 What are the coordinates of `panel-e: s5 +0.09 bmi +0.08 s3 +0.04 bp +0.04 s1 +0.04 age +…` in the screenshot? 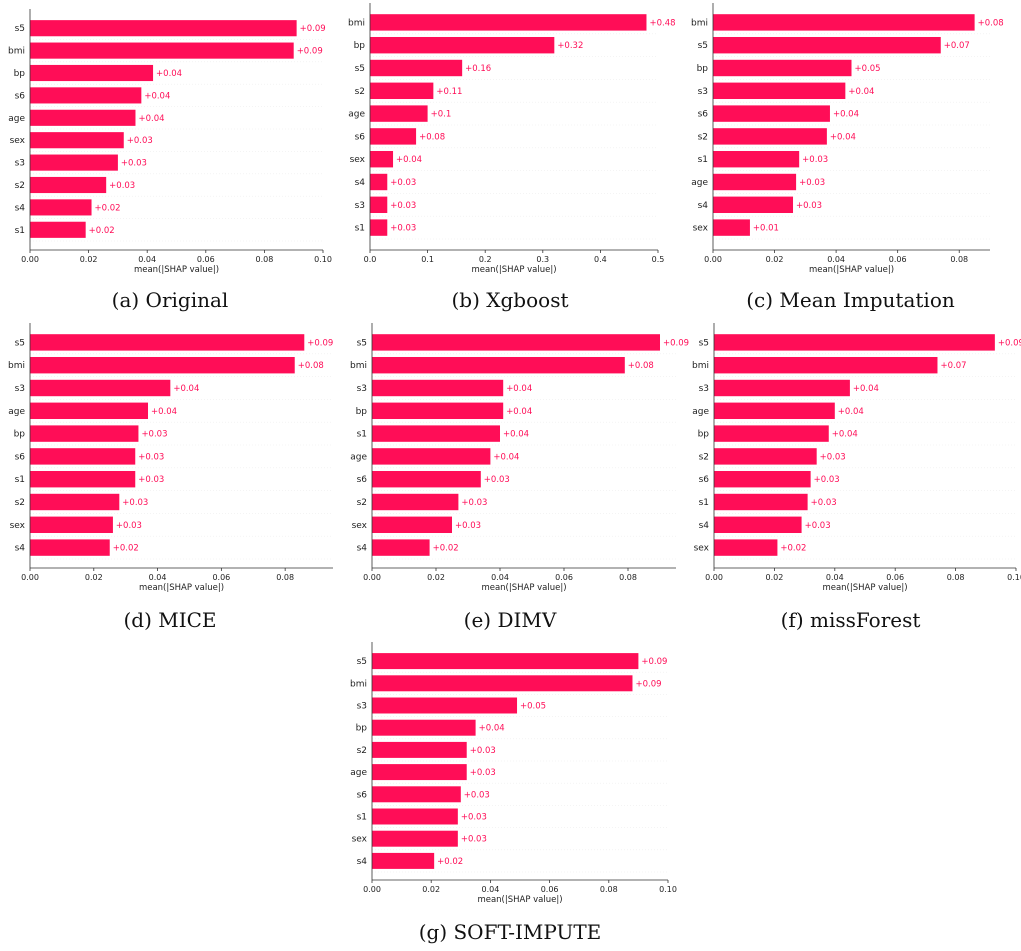 It's located at (514, 480).